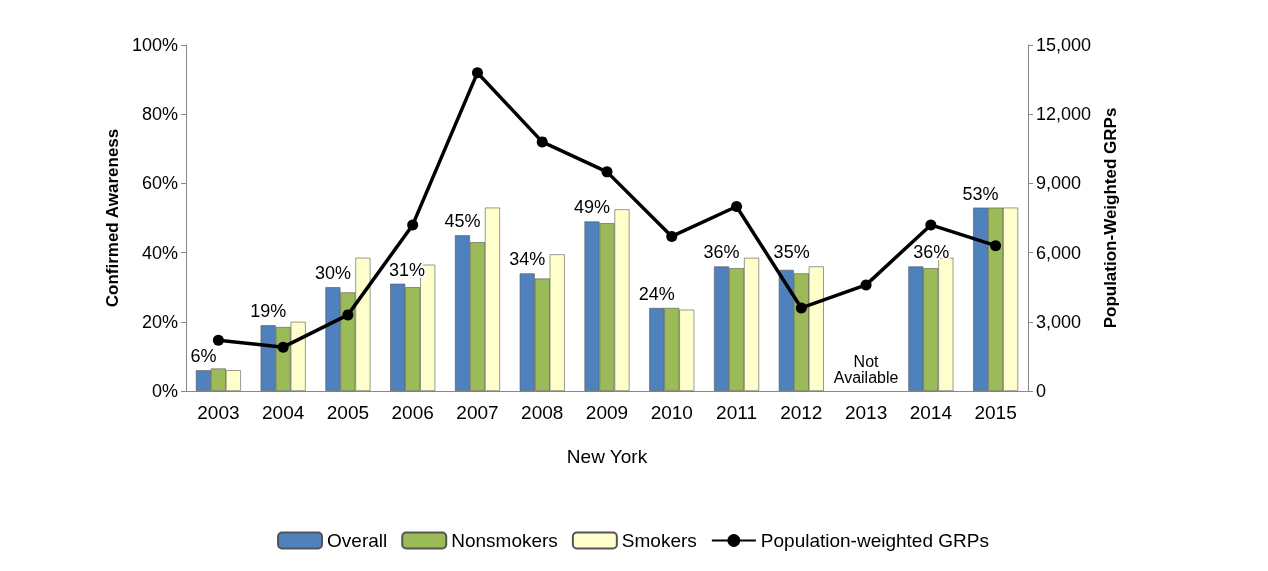  Describe the element at coordinates (656, 293) in the screenshot. I see `data-label: 24%` at that location.